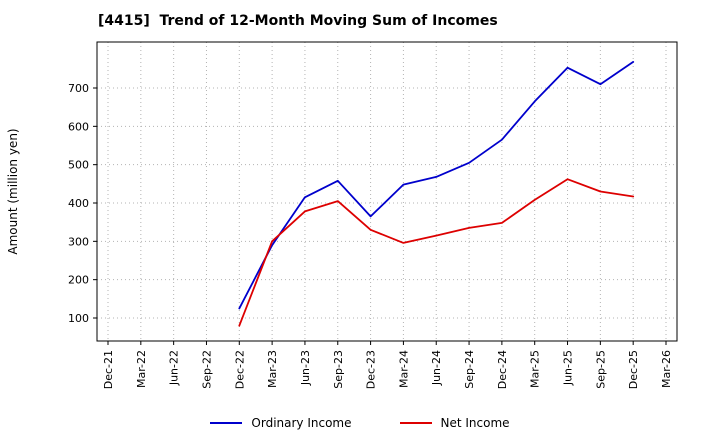 The image size is (720, 440). Describe the element at coordinates (338, 369) in the screenshot. I see `x-tick-label: Sep-23` at that location.